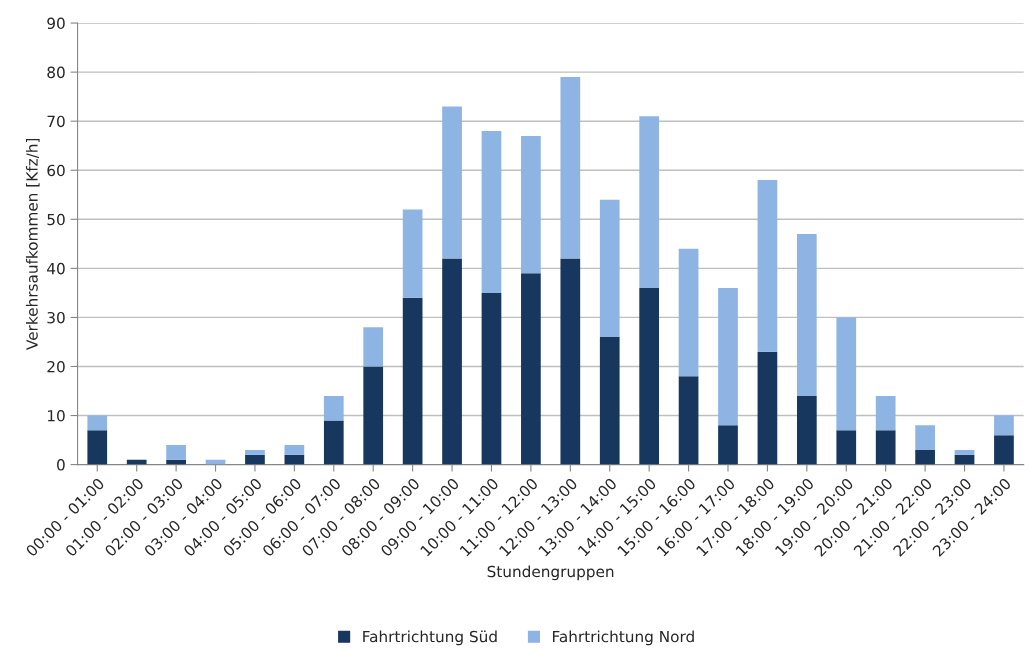 The height and width of the screenshot is (659, 1034). Describe the element at coordinates (550, 573) in the screenshot. I see `x-axis-title: Stundengruppen` at that location.